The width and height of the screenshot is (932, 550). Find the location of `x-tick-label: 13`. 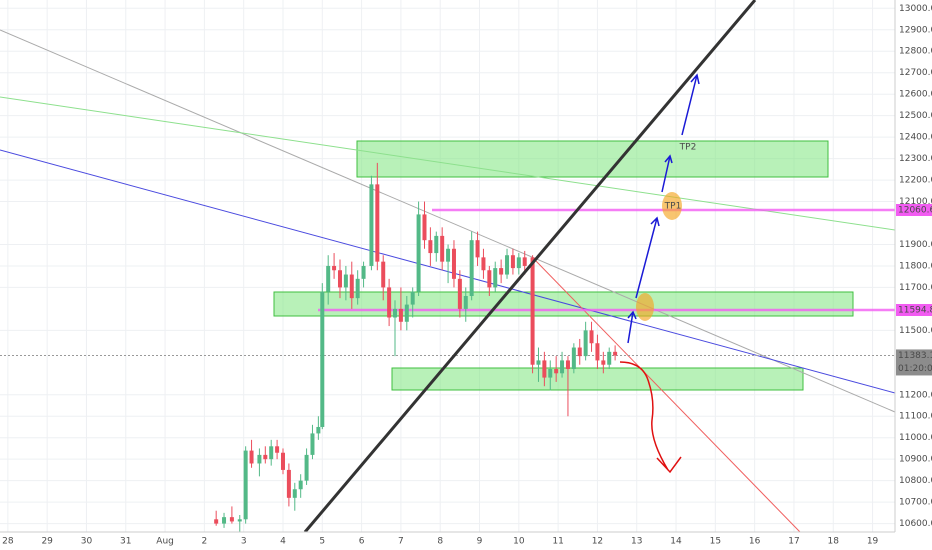

x-tick-label: 13 is located at coordinates (636, 542).